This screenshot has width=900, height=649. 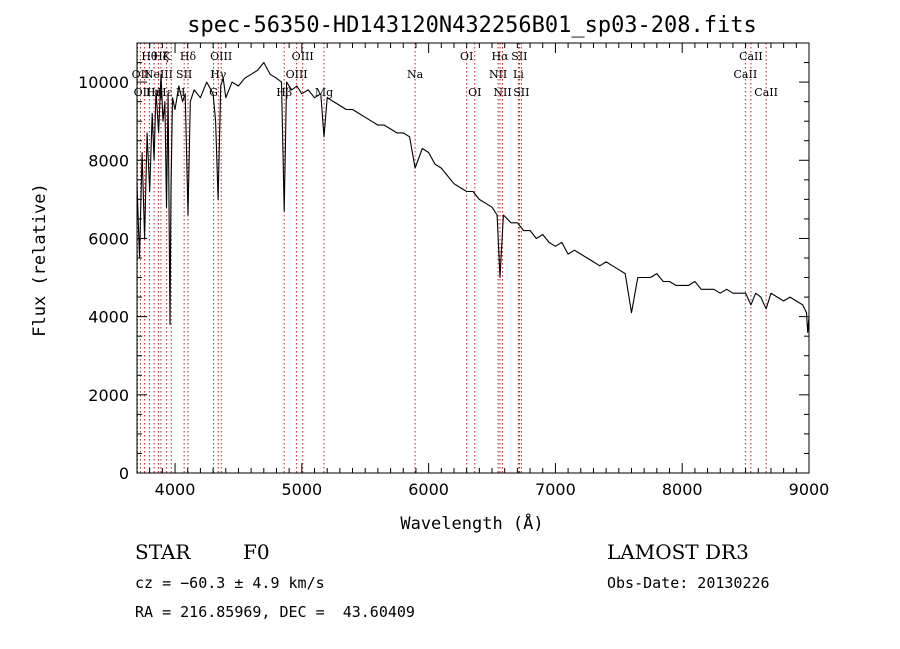 What do you see at coordinates (415, 74) in the screenshot?
I see `line-label: Na` at bounding box center [415, 74].